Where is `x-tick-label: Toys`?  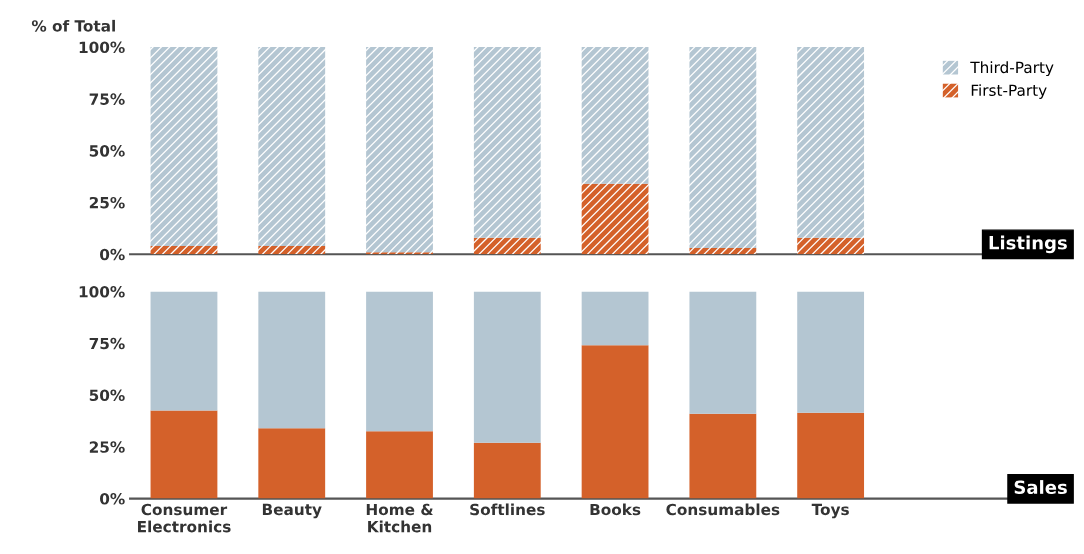 x-tick-label: Toys is located at coordinates (830, 511).